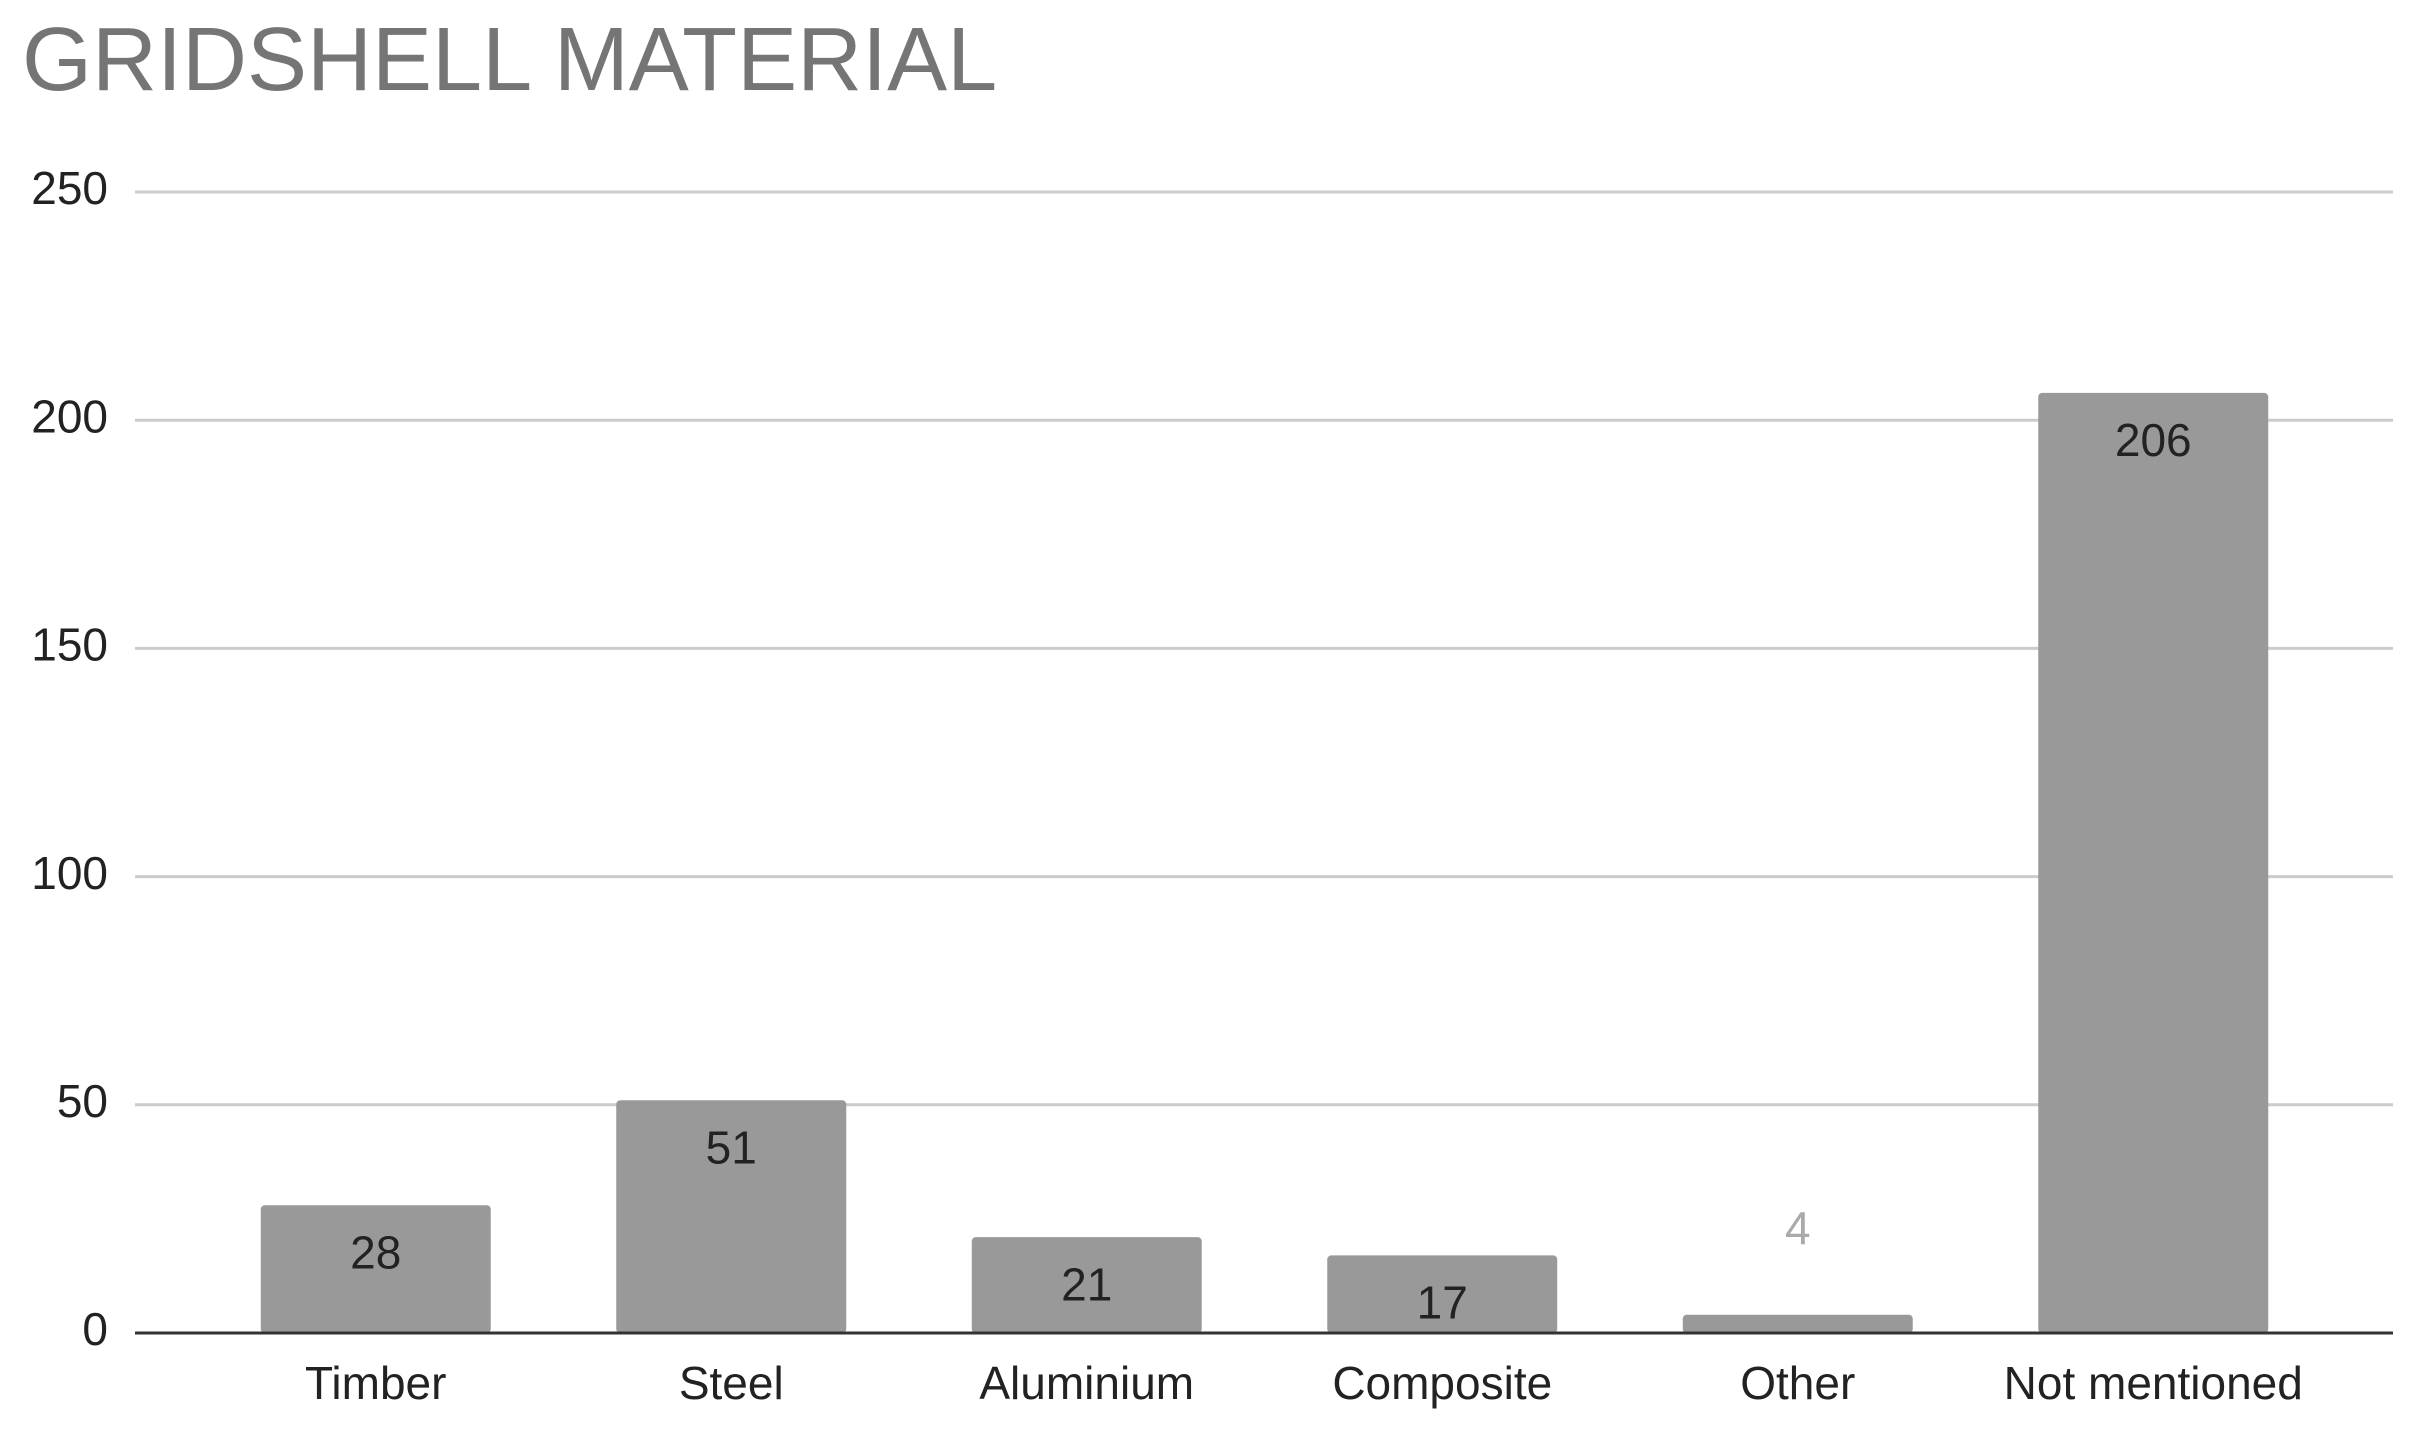 The height and width of the screenshot is (1431, 2409). I want to click on x-tick-label: Aluminium, so click(1086, 1383).